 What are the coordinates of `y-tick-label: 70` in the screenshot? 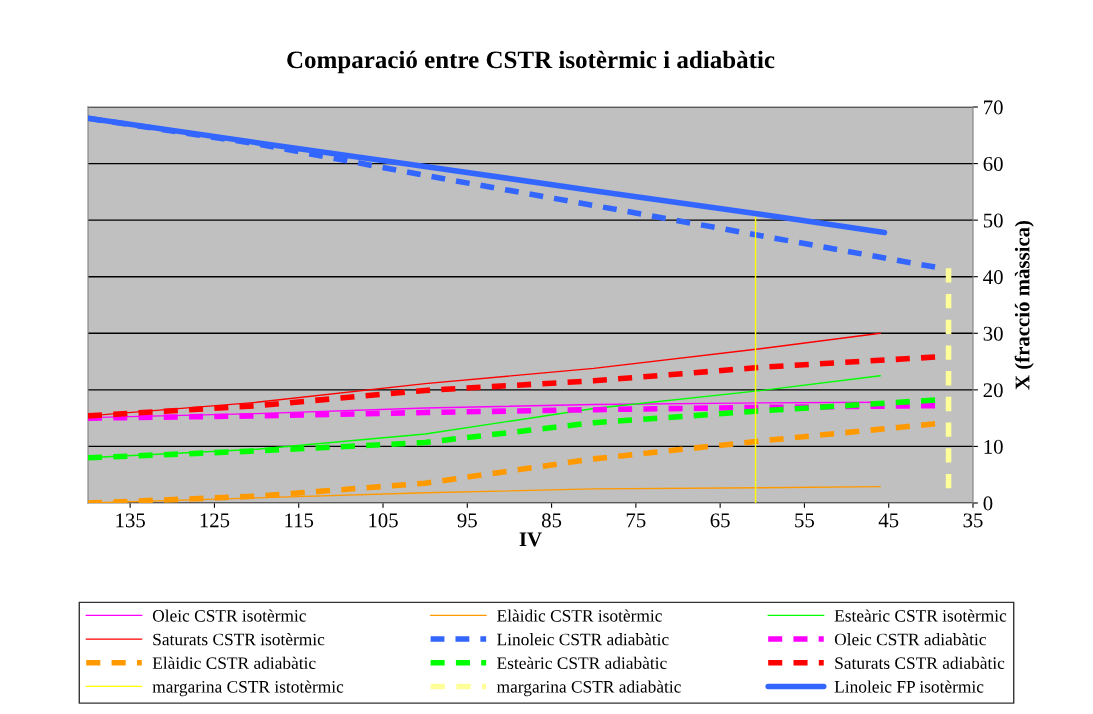 It's located at (993, 107).